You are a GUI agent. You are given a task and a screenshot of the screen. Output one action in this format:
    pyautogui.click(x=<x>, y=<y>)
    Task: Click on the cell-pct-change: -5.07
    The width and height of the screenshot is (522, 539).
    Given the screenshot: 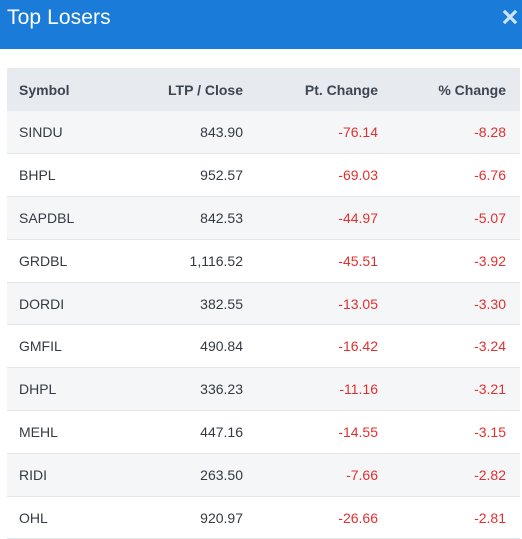 What is the action you would take?
    pyautogui.click(x=490, y=217)
    